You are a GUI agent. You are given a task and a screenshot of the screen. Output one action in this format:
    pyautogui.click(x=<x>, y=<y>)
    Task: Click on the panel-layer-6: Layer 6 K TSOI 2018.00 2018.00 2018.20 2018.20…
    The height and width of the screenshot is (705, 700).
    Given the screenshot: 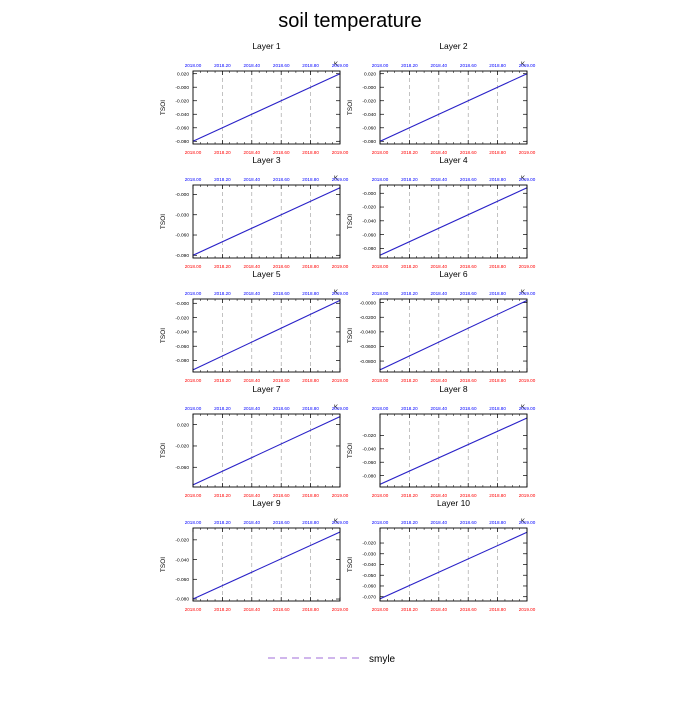 What is the action you would take?
    pyautogui.click(x=441, y=326)
    